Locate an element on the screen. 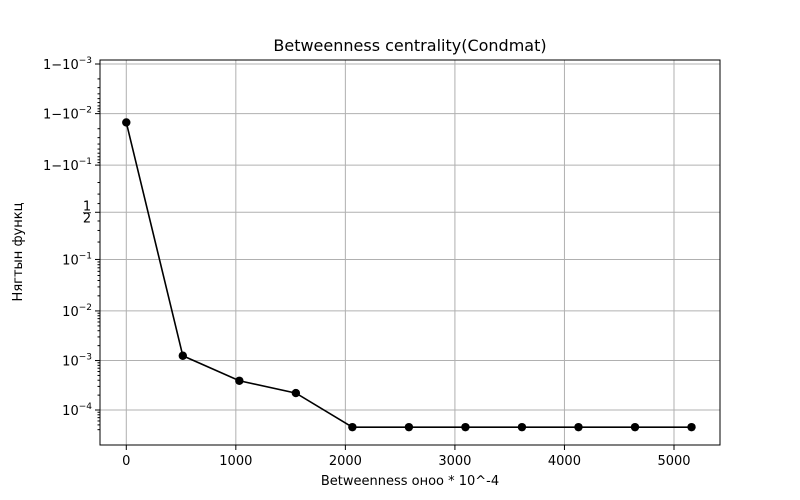 The width and height of the screenshot is (800, 500). y-tick-label: 10⁻⁴ is located at coordinates (77, 410).